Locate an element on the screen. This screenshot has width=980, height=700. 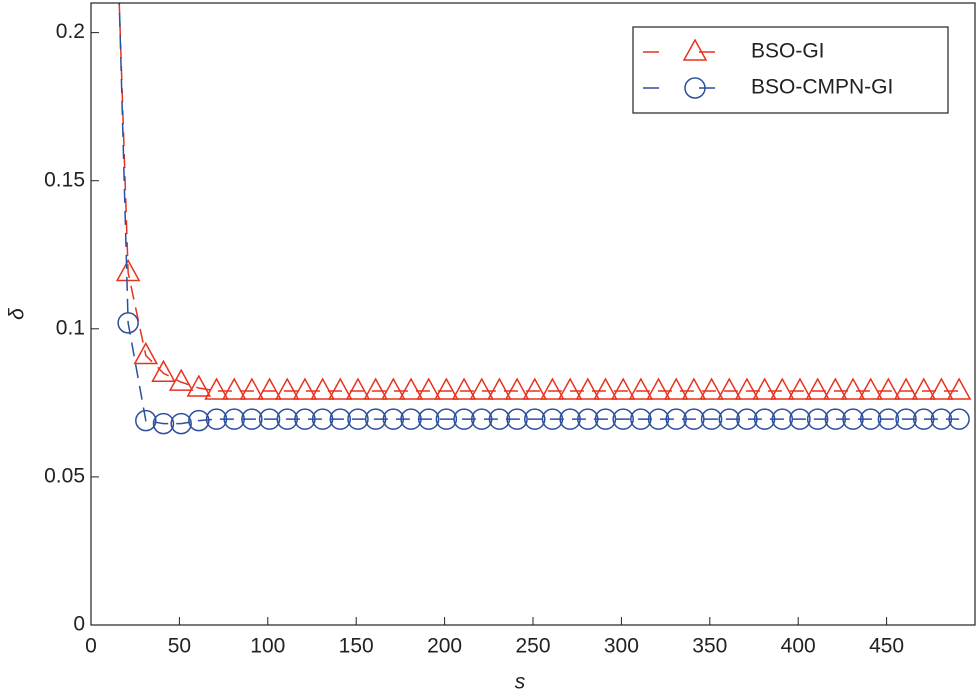
legend-box is located at coordinates (790, 70).